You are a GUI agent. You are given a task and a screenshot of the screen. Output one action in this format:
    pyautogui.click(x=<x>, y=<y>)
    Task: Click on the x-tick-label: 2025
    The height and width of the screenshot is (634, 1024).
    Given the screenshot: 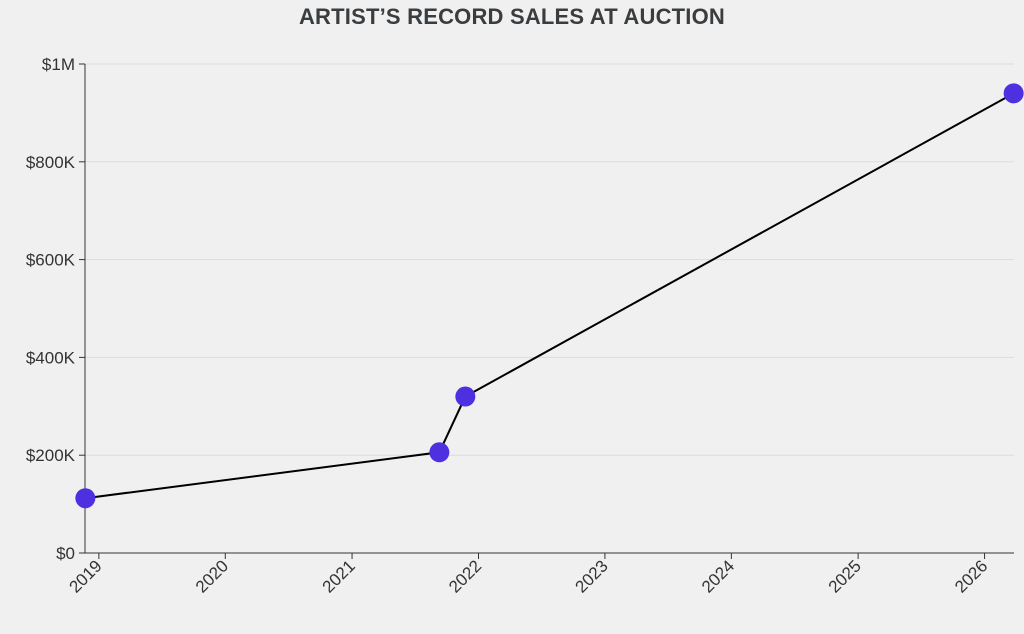 What is the action you would take?
    pyautogui.click(x=845, y=576)
    